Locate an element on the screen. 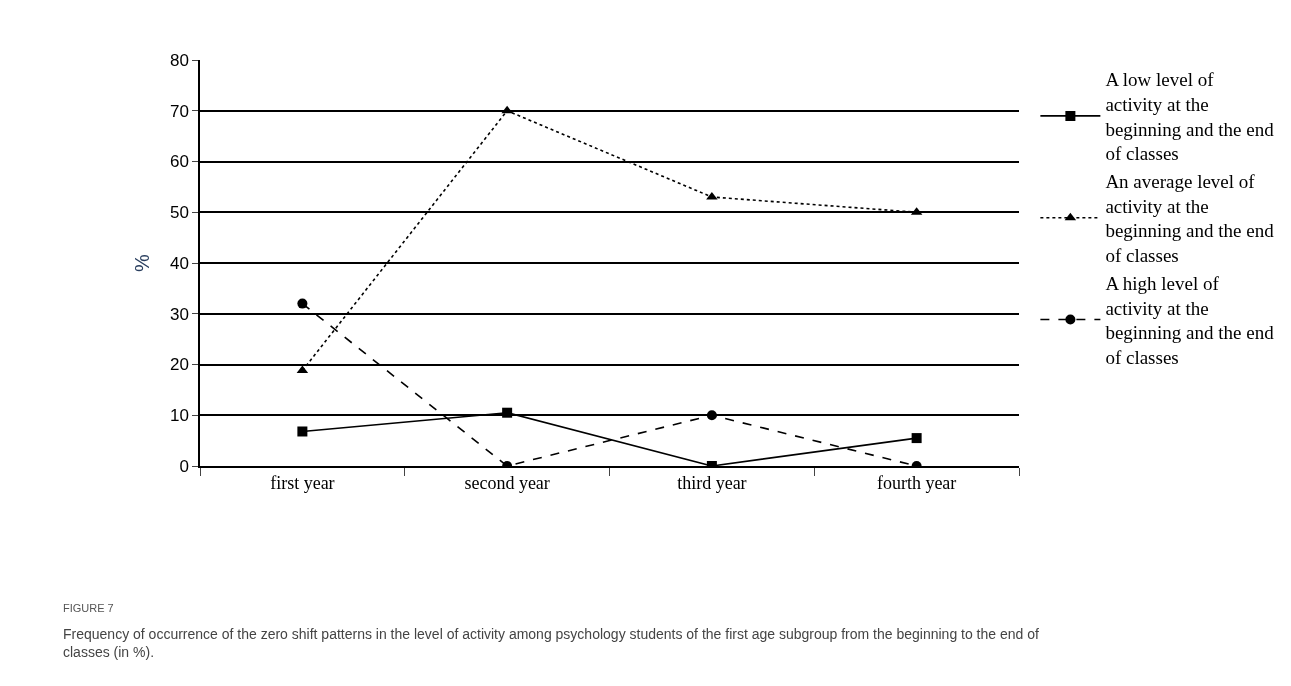 Image resolution: width=1291 pixels, height=686 pixels. y-tick-label: 20 is located at coordinates (179, 365).